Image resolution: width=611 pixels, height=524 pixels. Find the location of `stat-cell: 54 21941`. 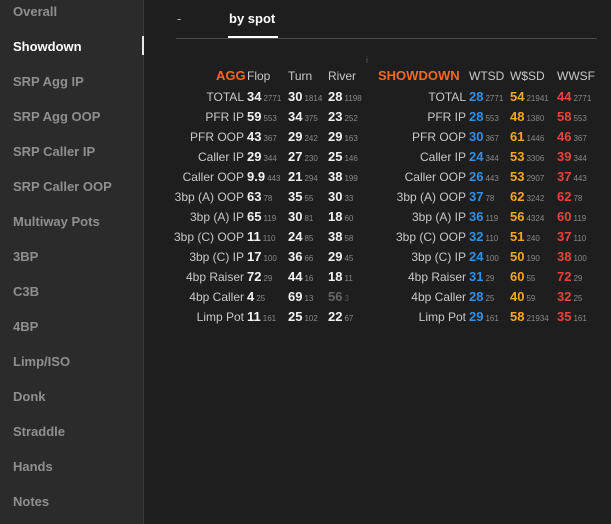

stat-cell: 54 21941 is located at coordinates (529, 97).